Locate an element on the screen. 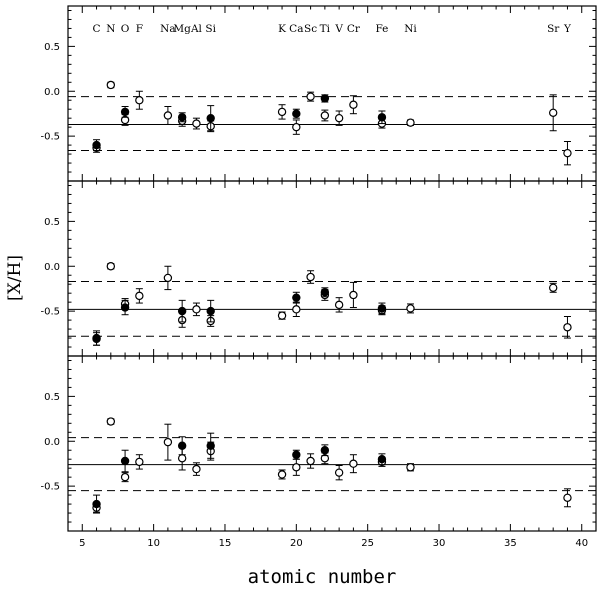 This screenshot has width=600, height=593. element-label: Cr is located at coordinates (354, 29).